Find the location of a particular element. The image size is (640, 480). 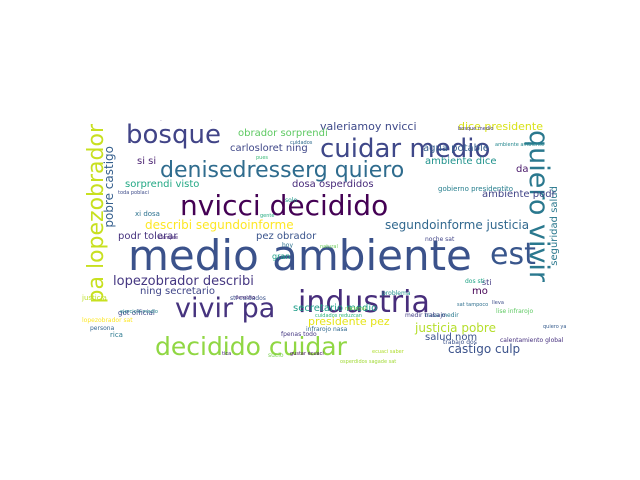

cloud-word: justicia is located at coordinates (94, 298).